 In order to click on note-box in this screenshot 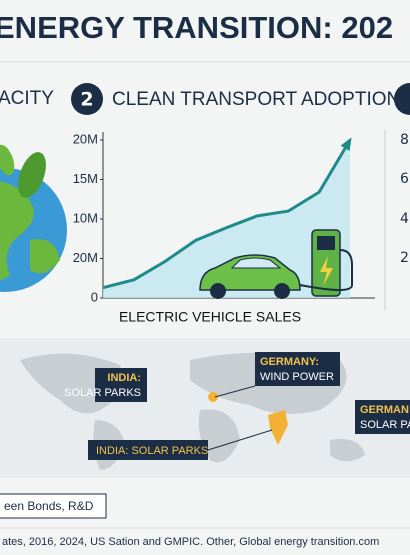, I will do `click(53, 506)`.